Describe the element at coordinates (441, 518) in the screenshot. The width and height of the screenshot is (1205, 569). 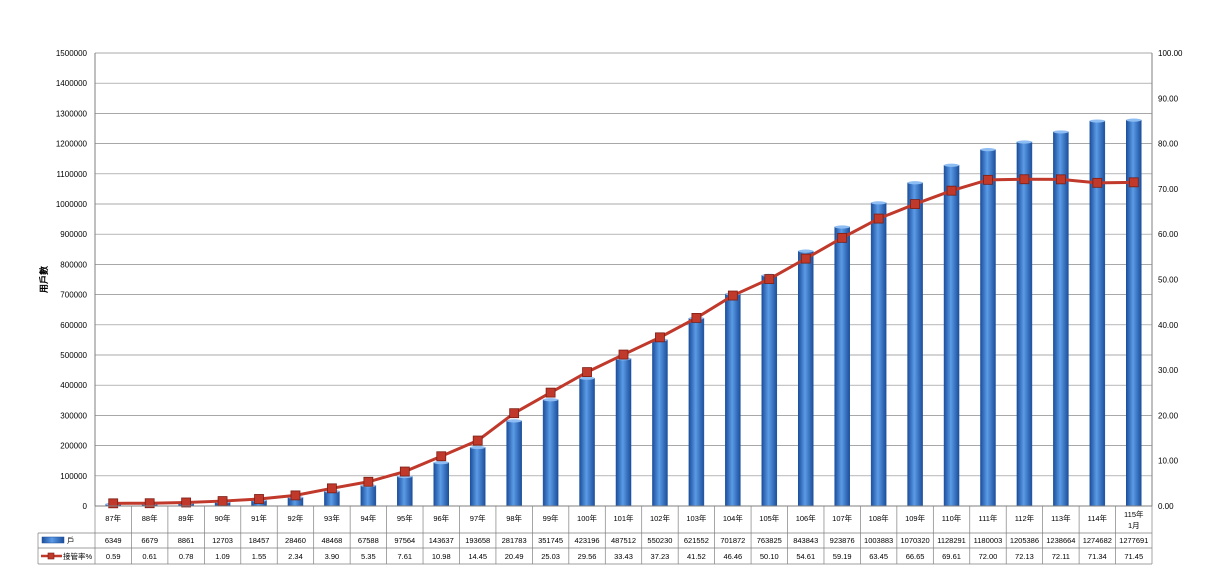
I see `x-tick-label: 96年` at that location.